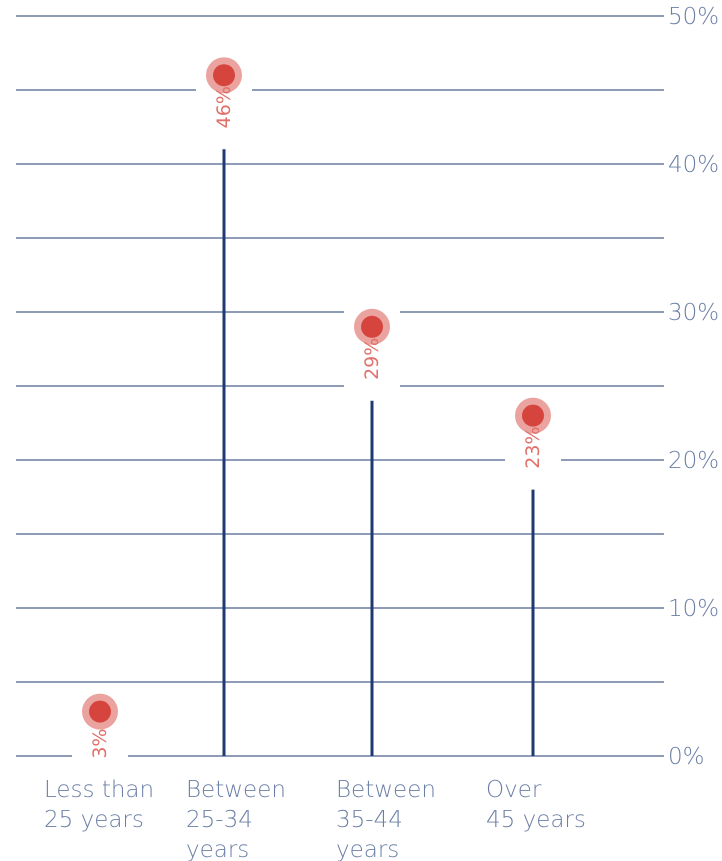 The height and width of the screenshot is (861, 722). Describe the element at coordinates (693, 165) in the screenshot. I see `y-tick-label: 40%` at that location.